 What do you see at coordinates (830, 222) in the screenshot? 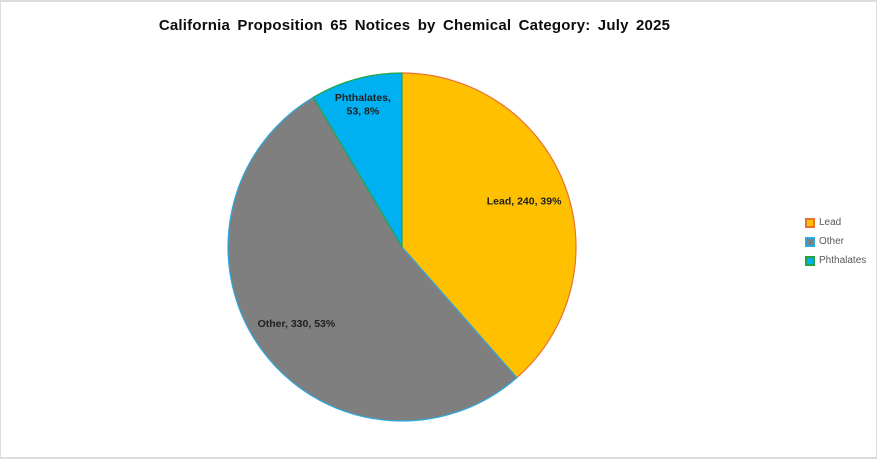
I see `legend-label-lead: Lead` at bounding box center [830, 222].